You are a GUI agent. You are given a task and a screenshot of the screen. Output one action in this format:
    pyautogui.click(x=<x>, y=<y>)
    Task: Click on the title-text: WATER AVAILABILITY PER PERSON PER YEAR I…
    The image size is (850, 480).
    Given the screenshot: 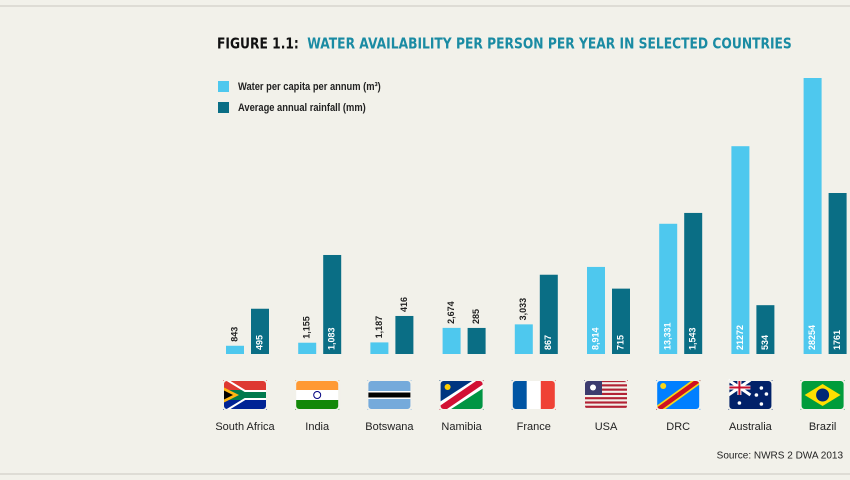 What is the action you would take?
    pyautogui.click(x=549, y=43)
    